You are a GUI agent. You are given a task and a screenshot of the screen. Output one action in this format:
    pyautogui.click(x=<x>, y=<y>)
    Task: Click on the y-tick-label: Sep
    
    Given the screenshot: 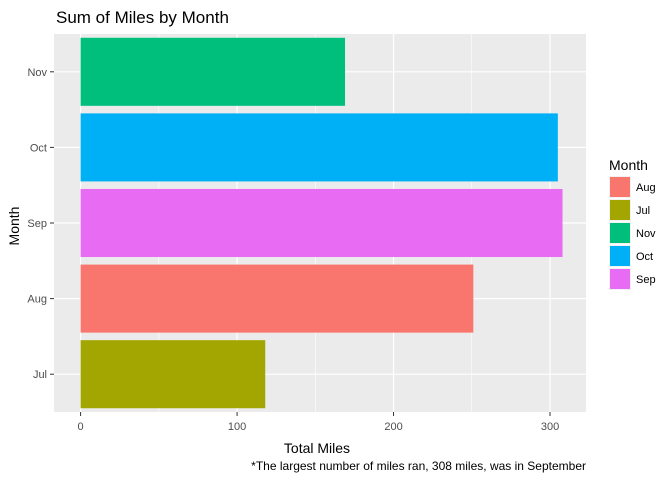 What is the action you would take?
    pyautogui.click(x=37, y=224)
    